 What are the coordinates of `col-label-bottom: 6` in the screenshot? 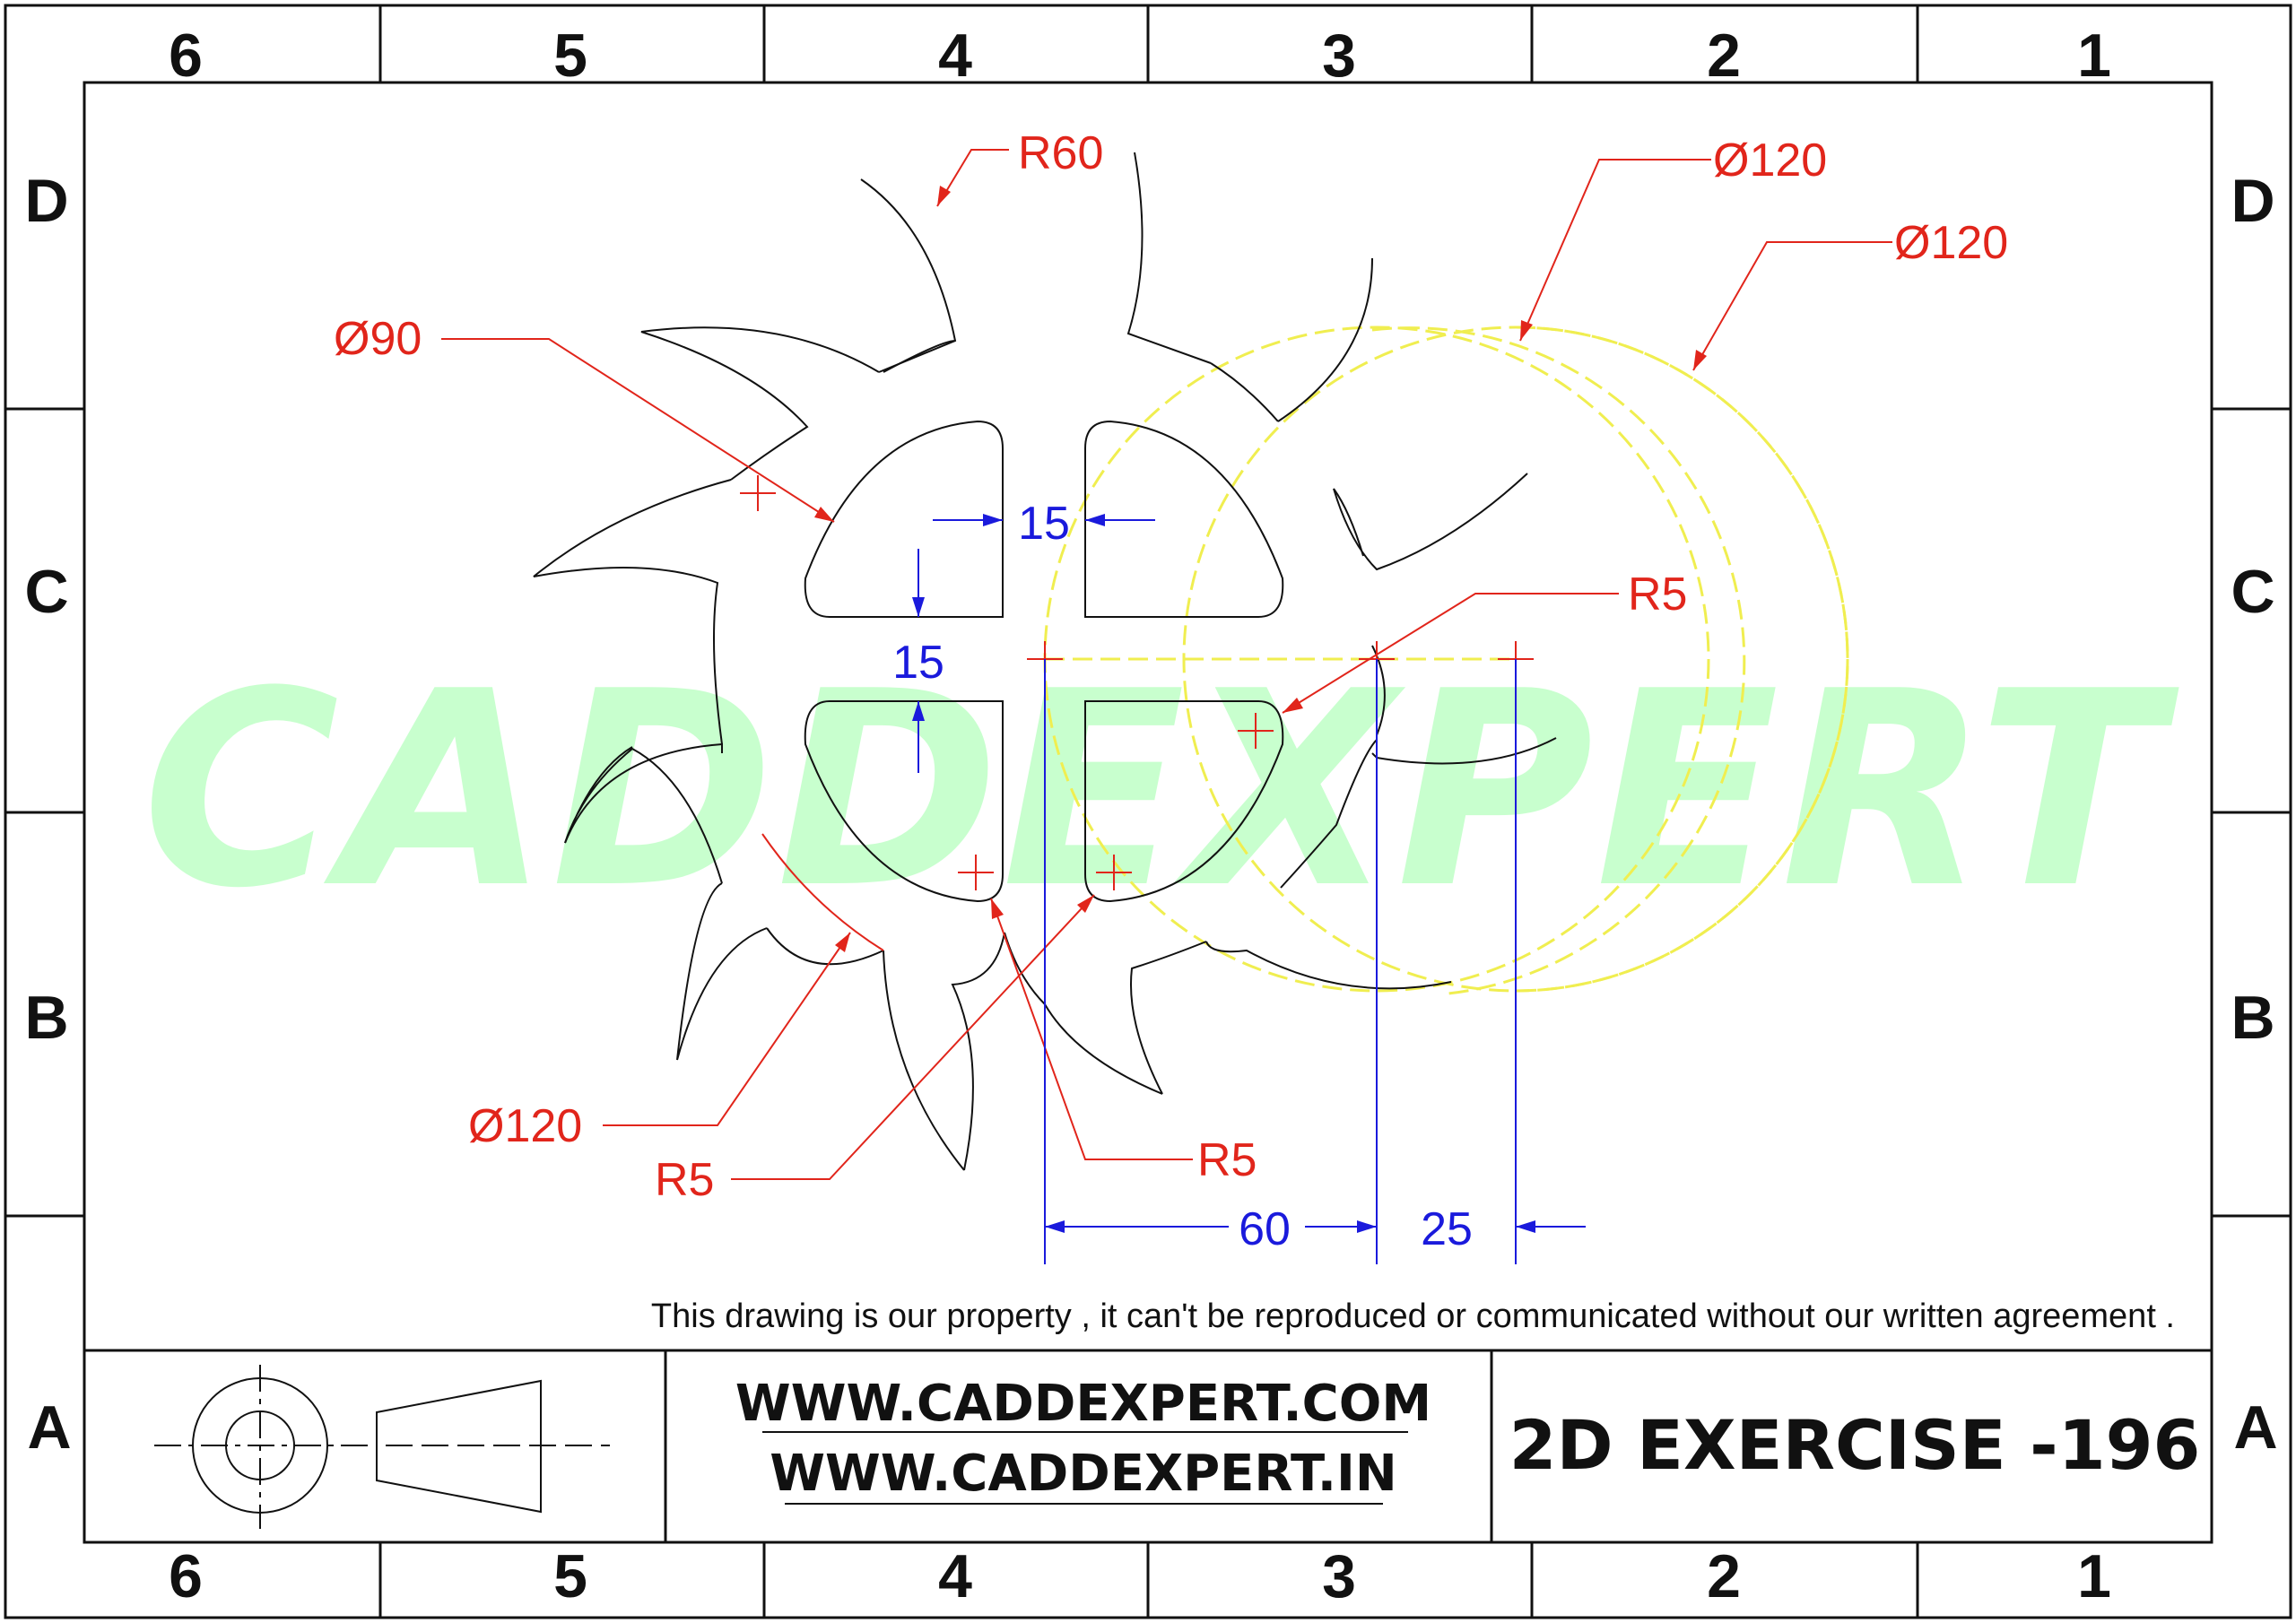 It's located at (186, 1576).